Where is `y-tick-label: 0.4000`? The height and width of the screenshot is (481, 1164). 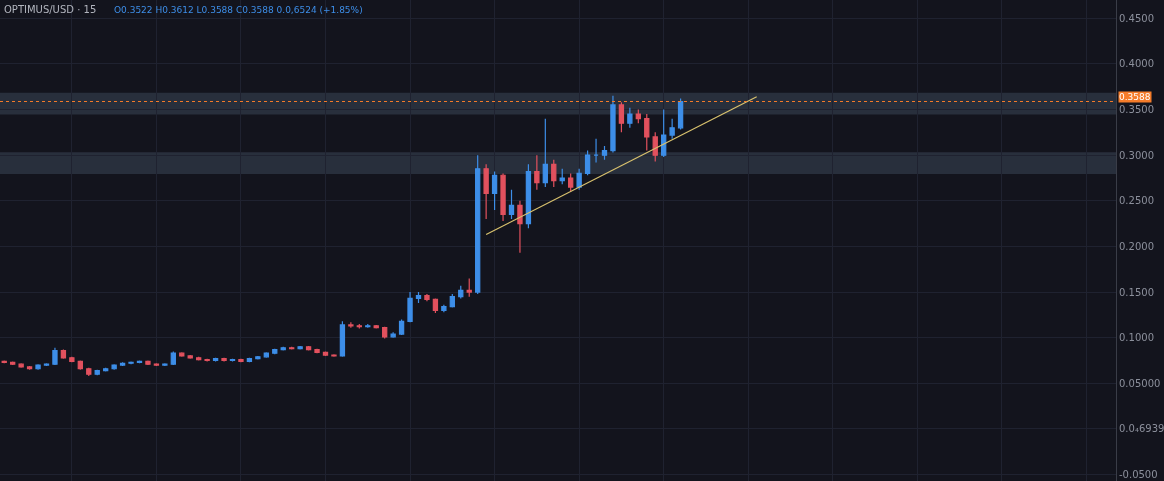
y-tick-label: 0.4000 is located at coordinates (1136, 64).